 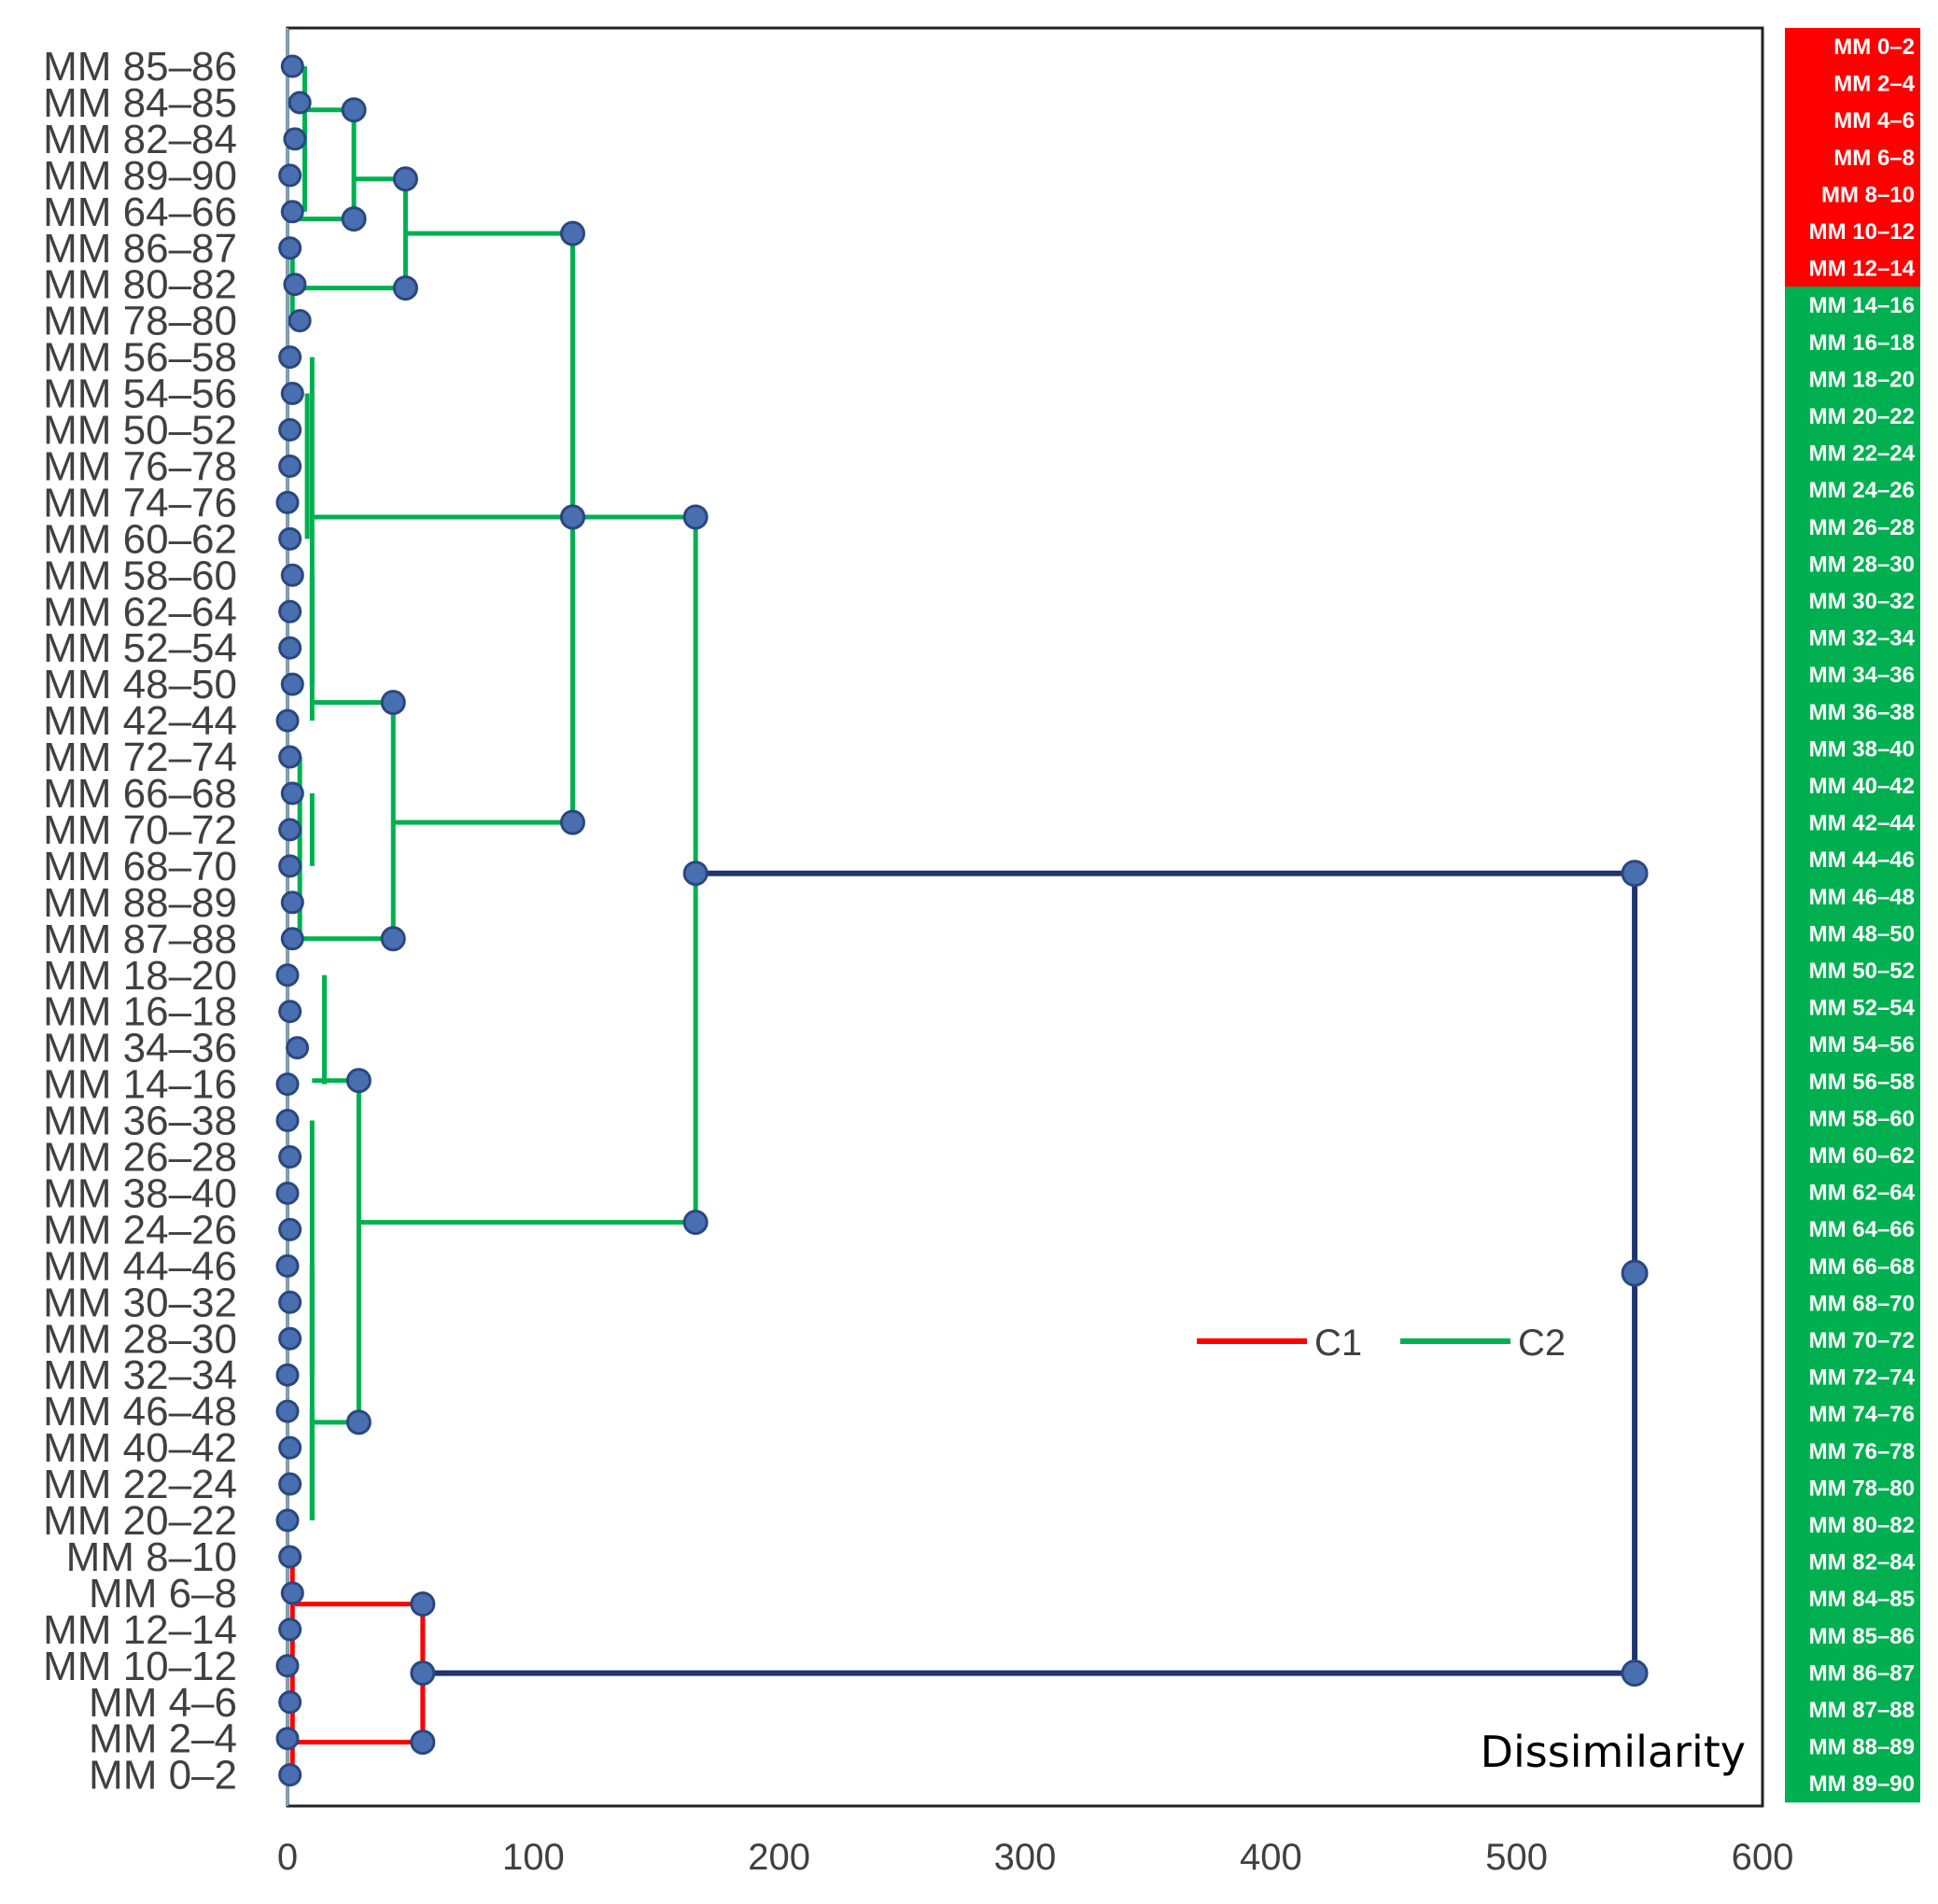 What do you see at coordinates (1862, 1082) in the screenshot?
I see `group-strip-label: MM 56–58` at bounding box center [1862, 1082].